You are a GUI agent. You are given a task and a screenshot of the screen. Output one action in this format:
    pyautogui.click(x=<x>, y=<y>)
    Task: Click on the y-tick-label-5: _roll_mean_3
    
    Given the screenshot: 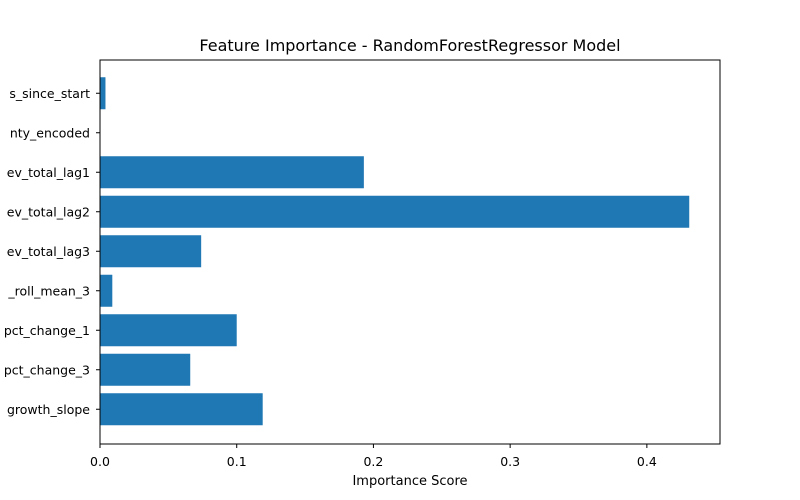 What is the action you would take?
    pyautogui.click(x=48, y=290)
    